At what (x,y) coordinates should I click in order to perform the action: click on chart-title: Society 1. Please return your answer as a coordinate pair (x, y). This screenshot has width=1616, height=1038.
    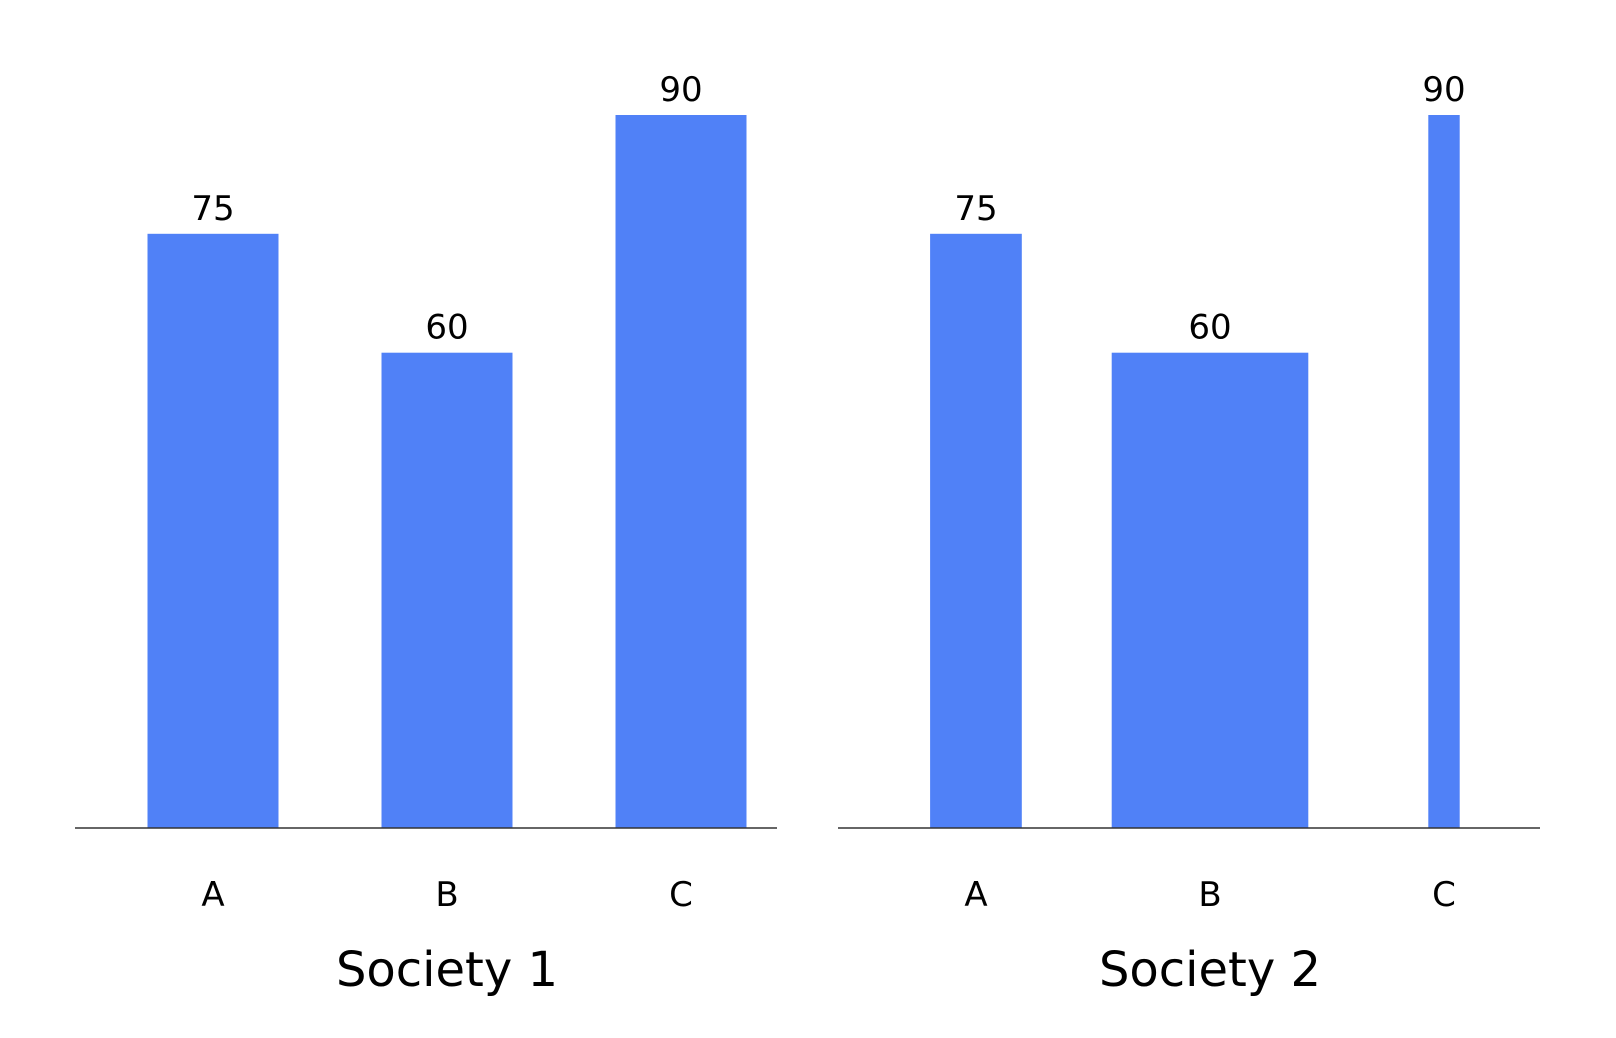
    Looking at the image, I should click on (447, 970).